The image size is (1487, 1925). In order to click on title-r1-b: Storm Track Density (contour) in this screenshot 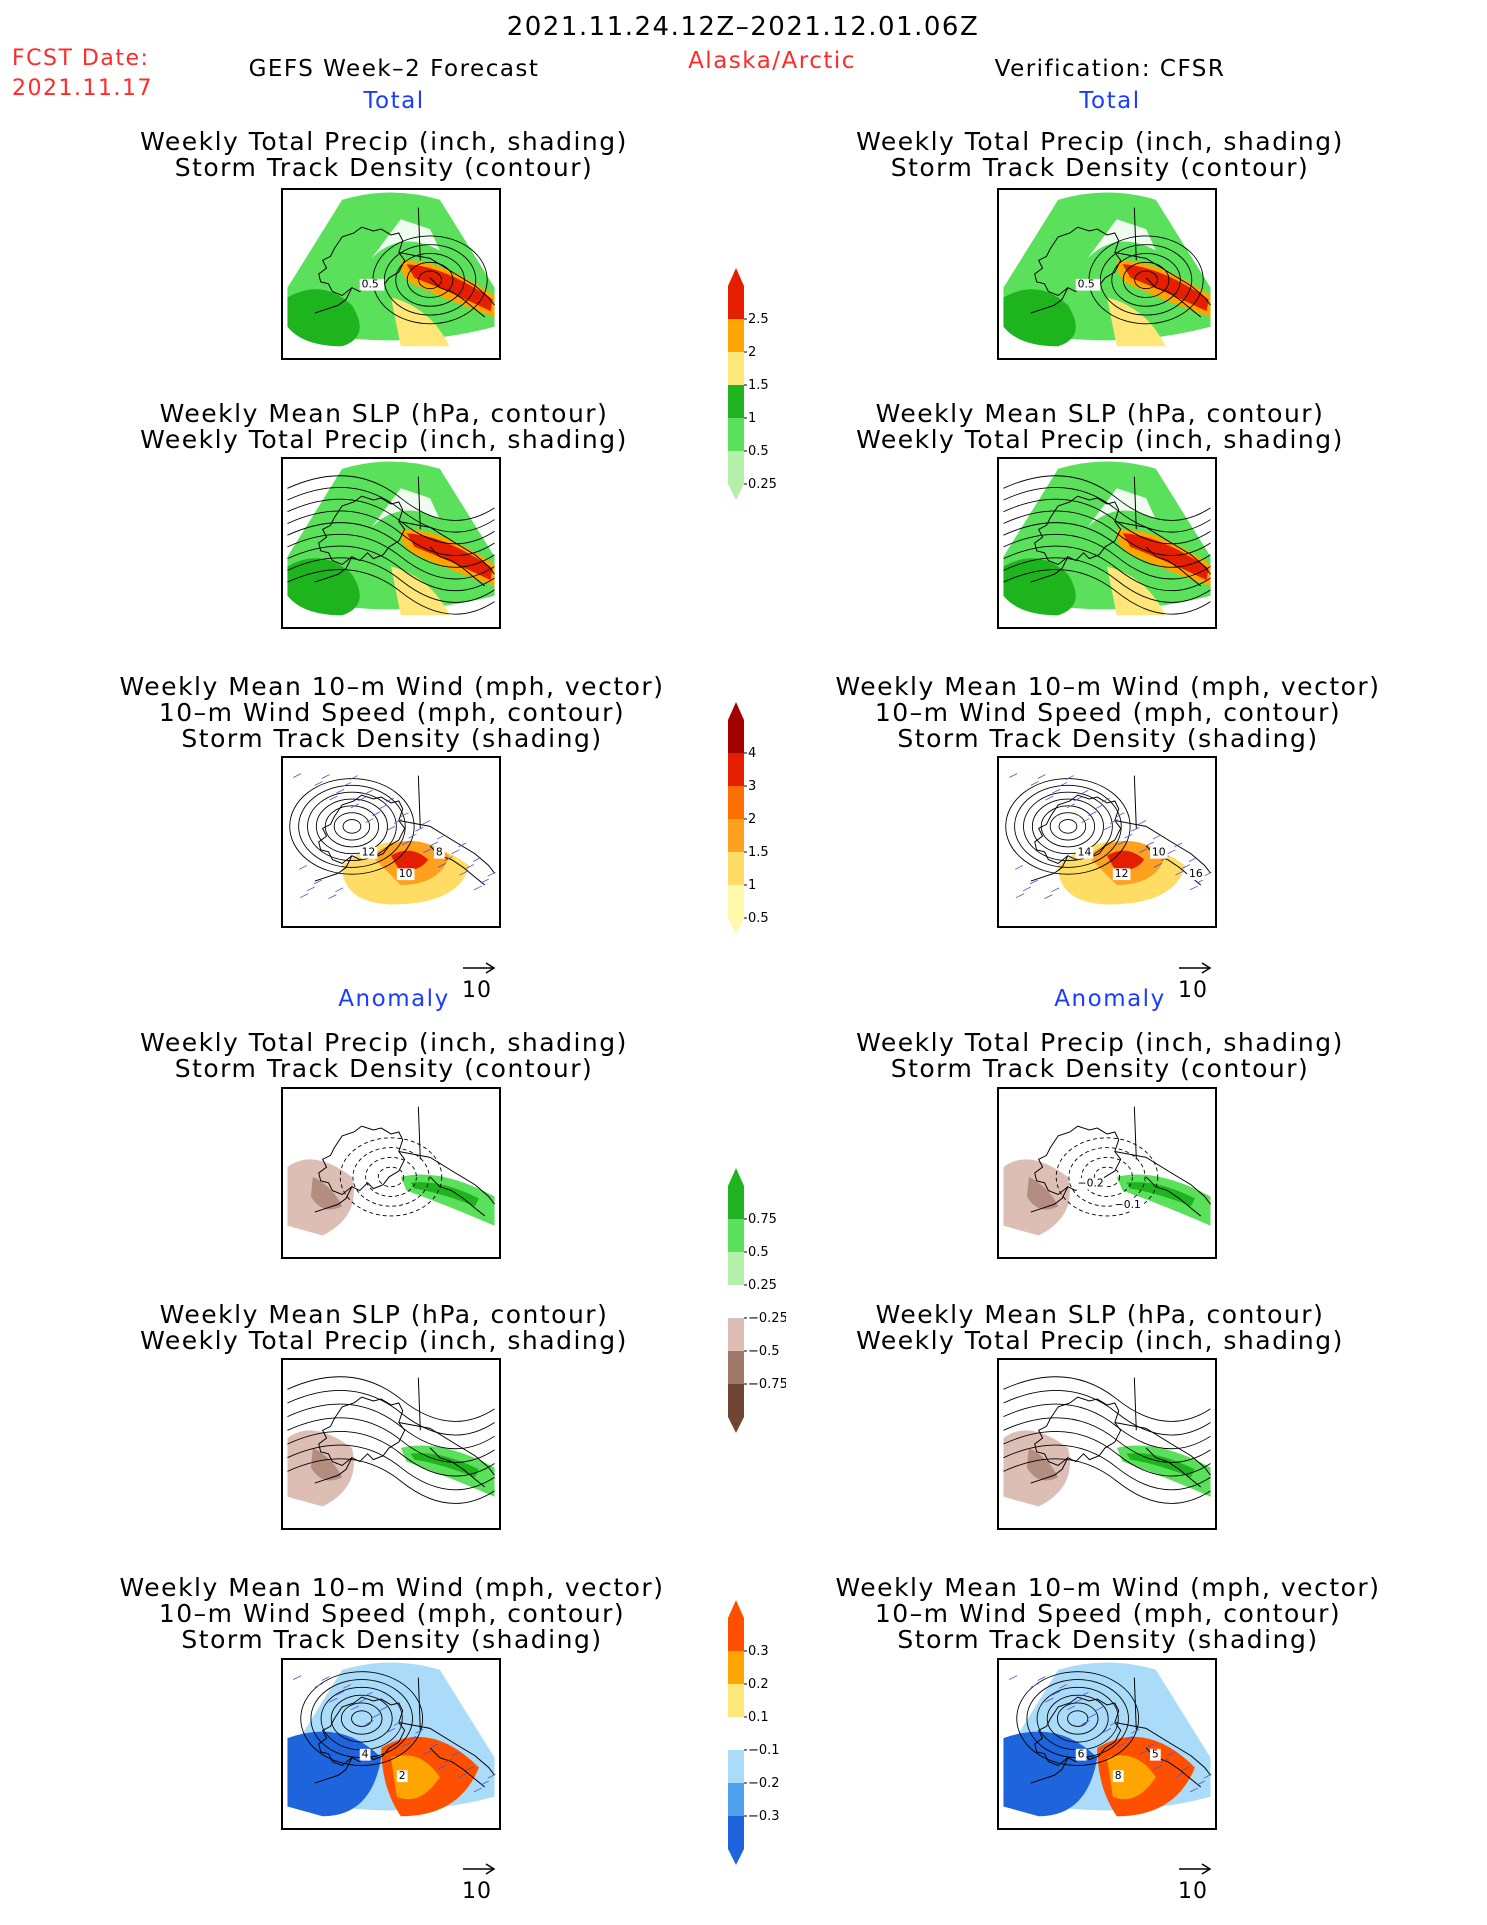, I will do `click(1100, 167)`.